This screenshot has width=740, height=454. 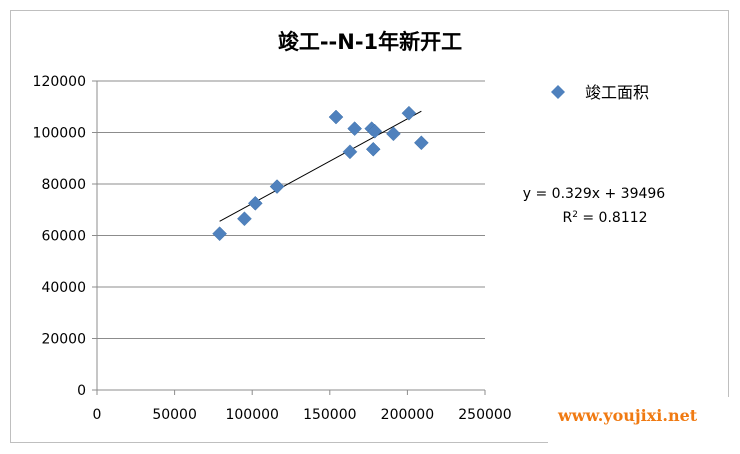 I want to click on x-tick-label: 200000, so click(x=407, y=415).